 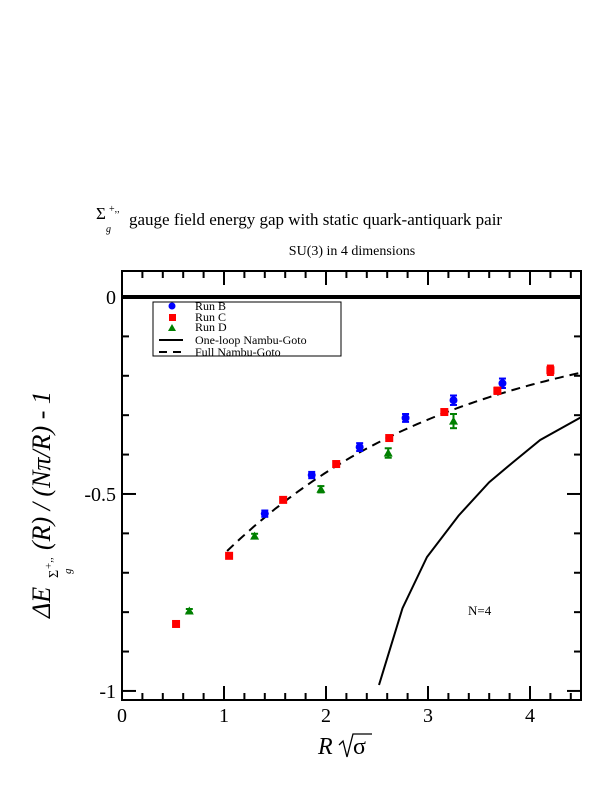 I want to click on x-tick-label: 0, so click(x=122, y=716).